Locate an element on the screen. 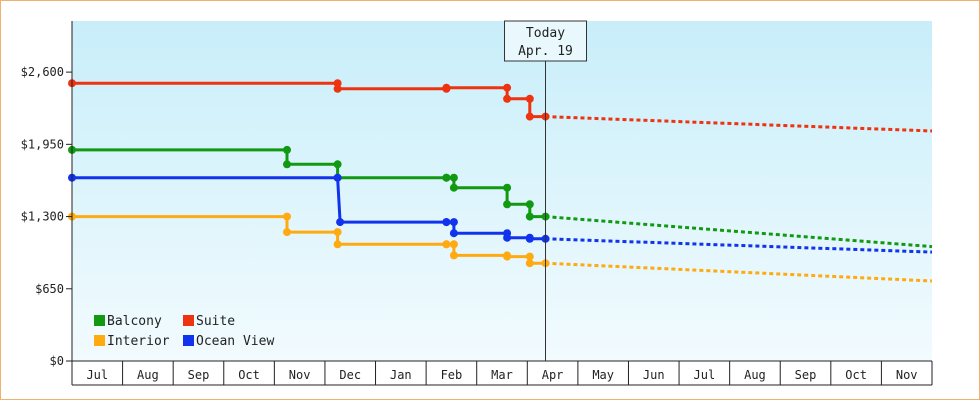 The image size is (980, 401). legend-item-interior: Interior is located at coordinates (132, 341).